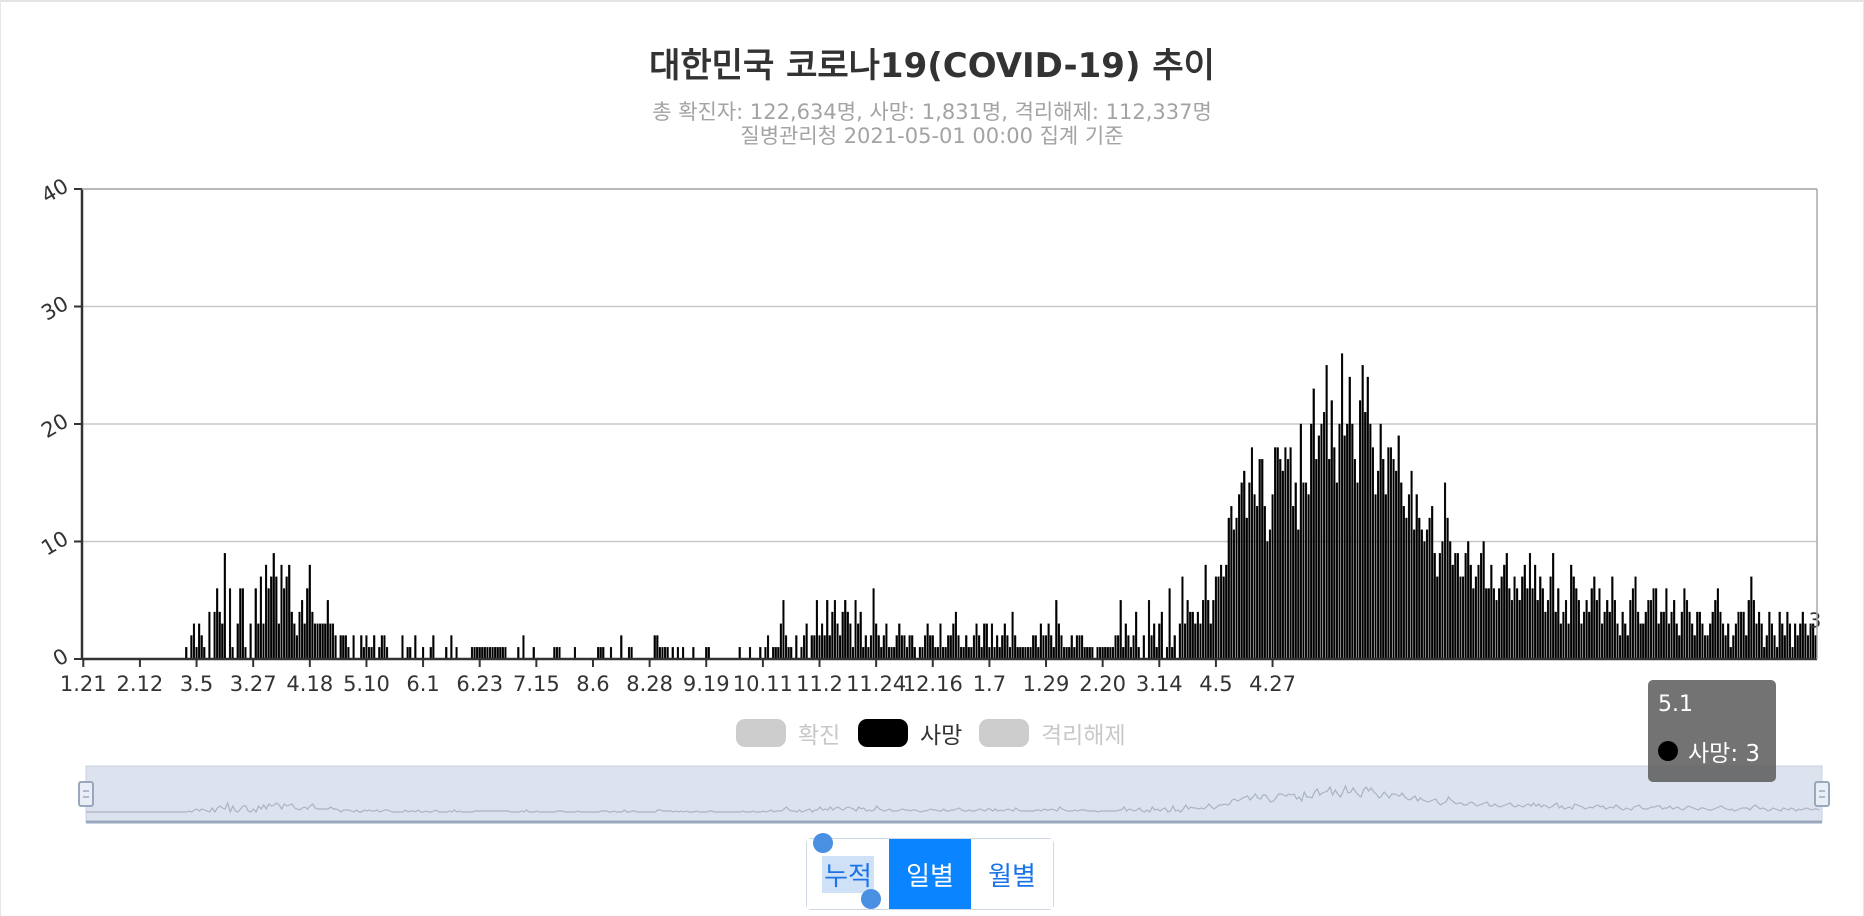  What do you see at coordinates (848, 871) in the screenshot?
I see `cumulative-button: 누적` at bounding box center [848, 871].